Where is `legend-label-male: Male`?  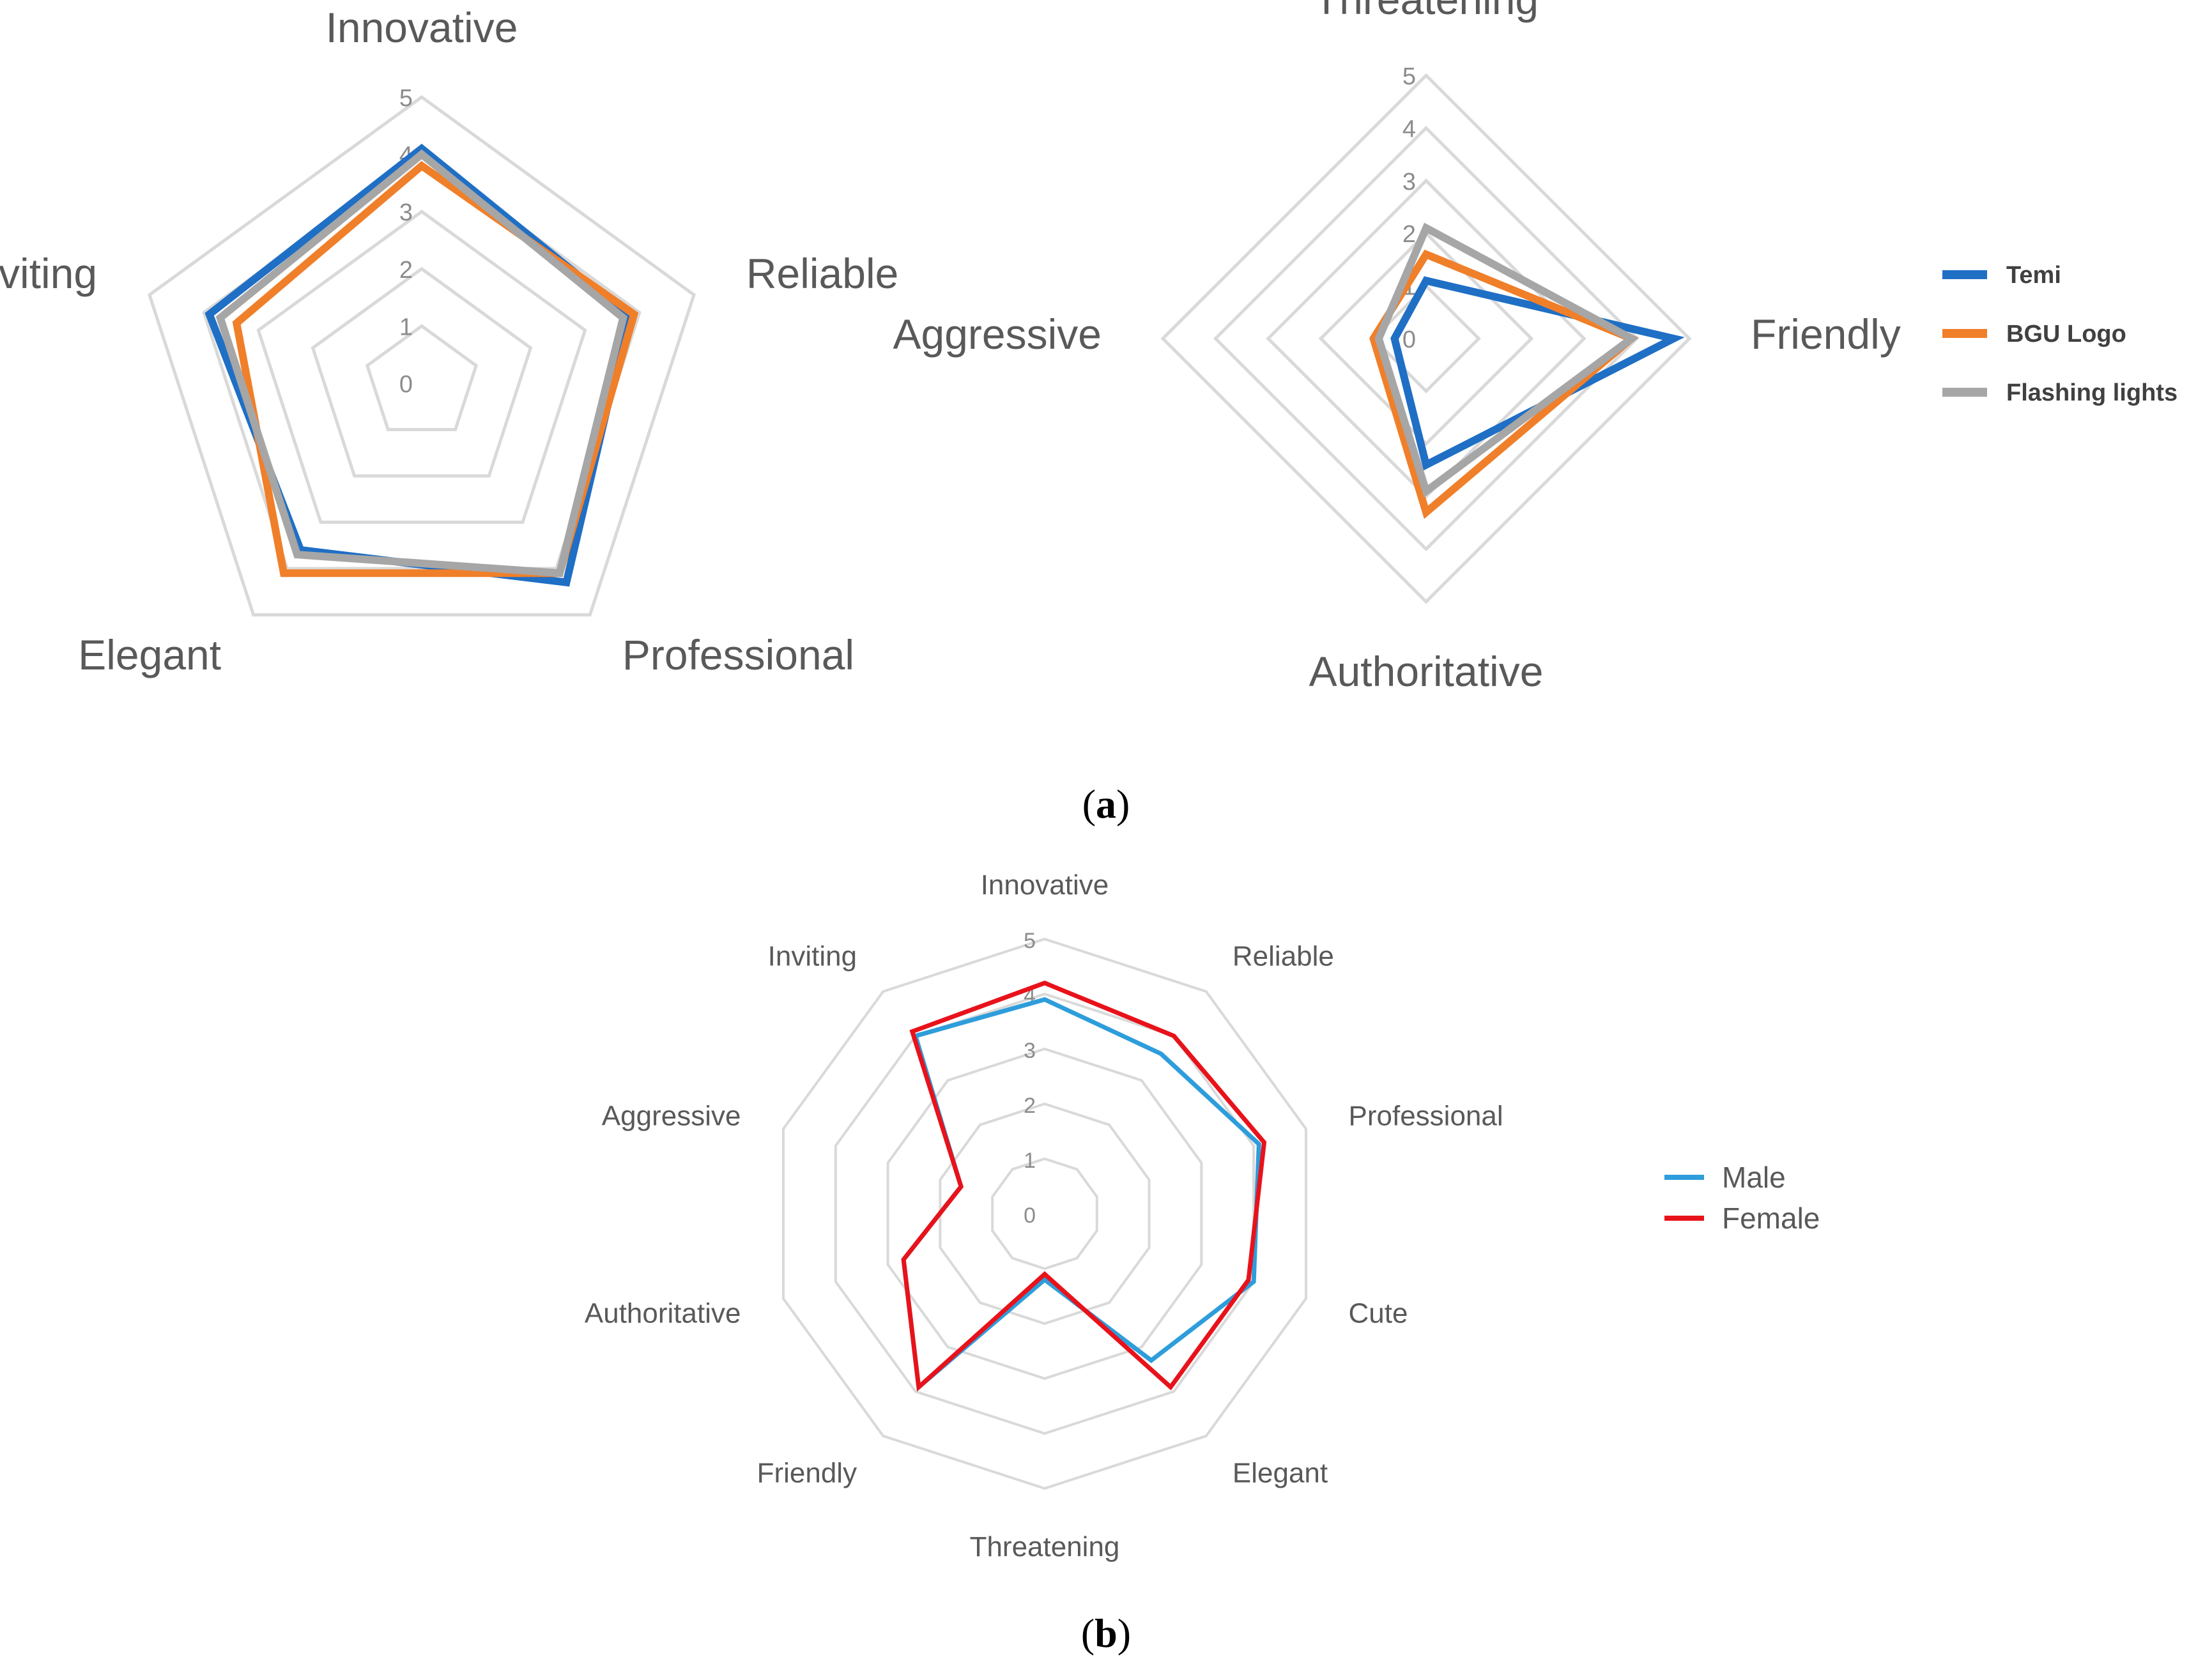 legend-label-male: Male is located at coordinates (1754, 1178).